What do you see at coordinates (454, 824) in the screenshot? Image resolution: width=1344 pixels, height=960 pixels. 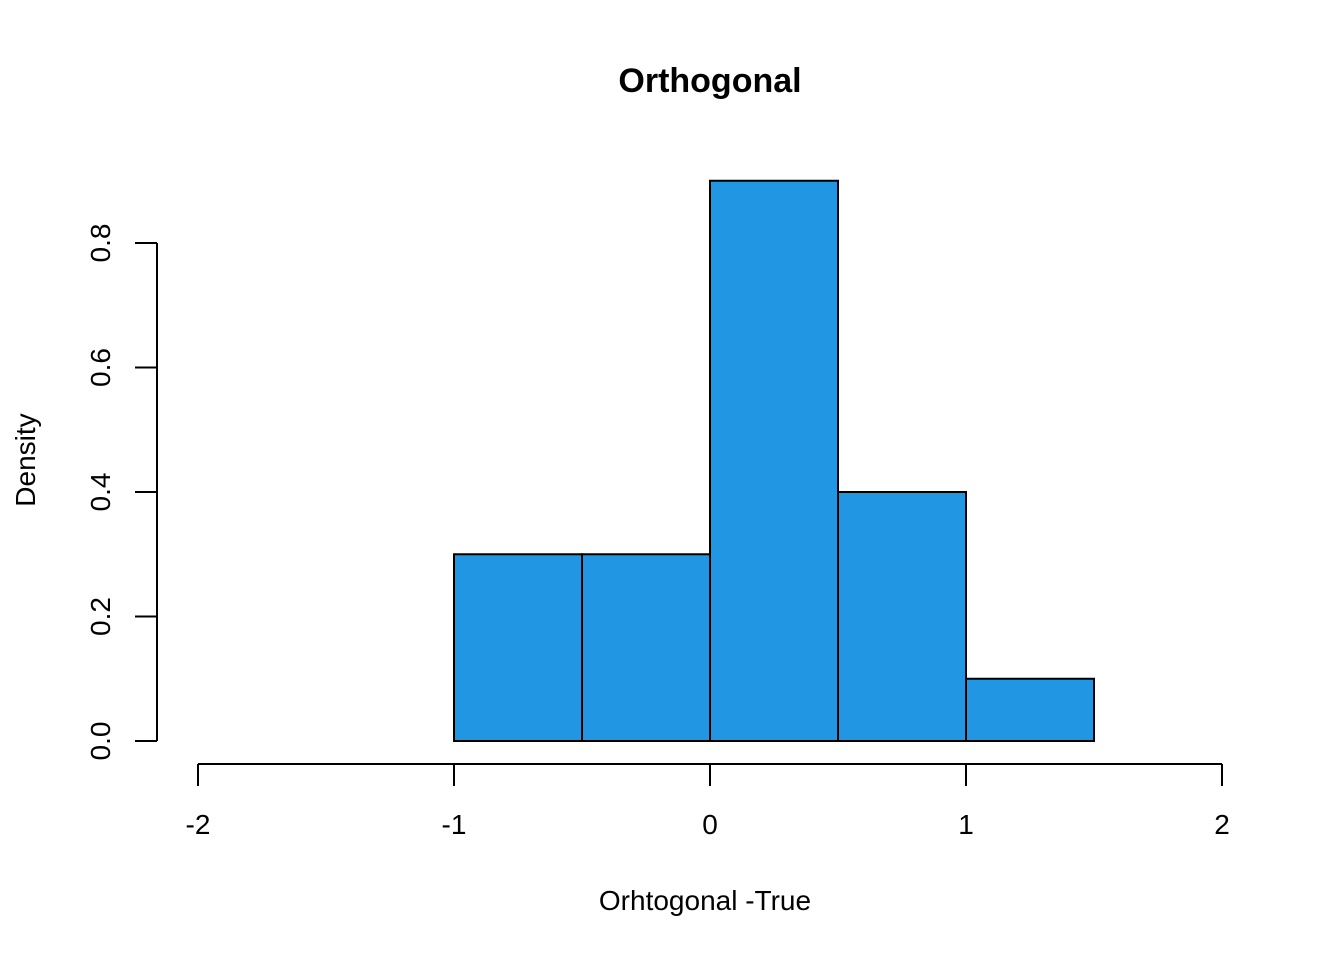 I see `x-tick-label: -1` at bounding box center [454, 824].